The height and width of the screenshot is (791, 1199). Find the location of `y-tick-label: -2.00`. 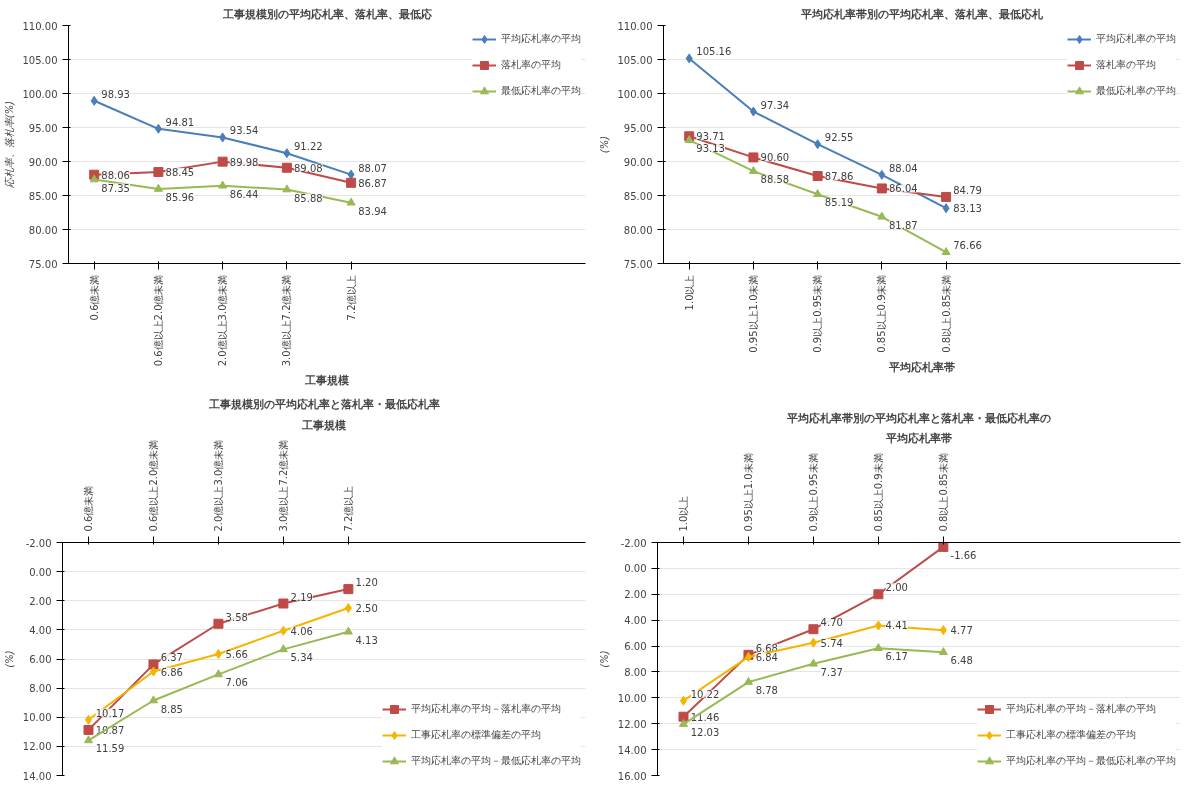

y-tick-label: -2.00 is located at coordinates (38, 543).